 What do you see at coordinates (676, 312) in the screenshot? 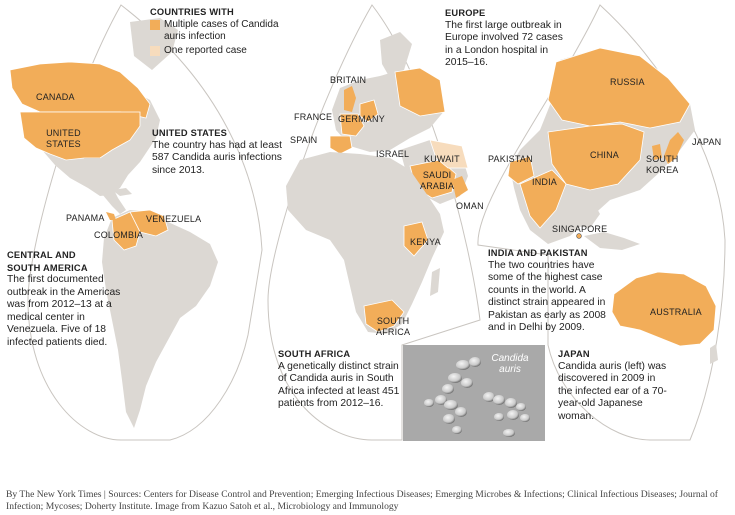
I see `label-australia: AUSTRALIA` at bounding box center [676, 312].